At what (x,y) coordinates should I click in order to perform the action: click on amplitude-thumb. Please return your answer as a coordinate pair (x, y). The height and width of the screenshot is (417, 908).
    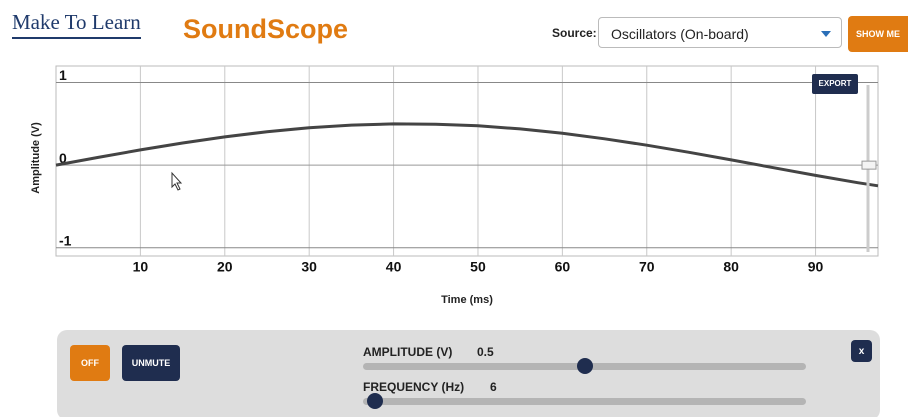
    Looking at the image, I should click on (585, 366).